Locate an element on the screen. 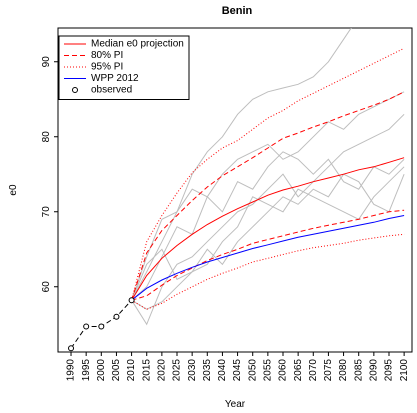  legend-label: 80% PI is located at coordinates (107, 55).